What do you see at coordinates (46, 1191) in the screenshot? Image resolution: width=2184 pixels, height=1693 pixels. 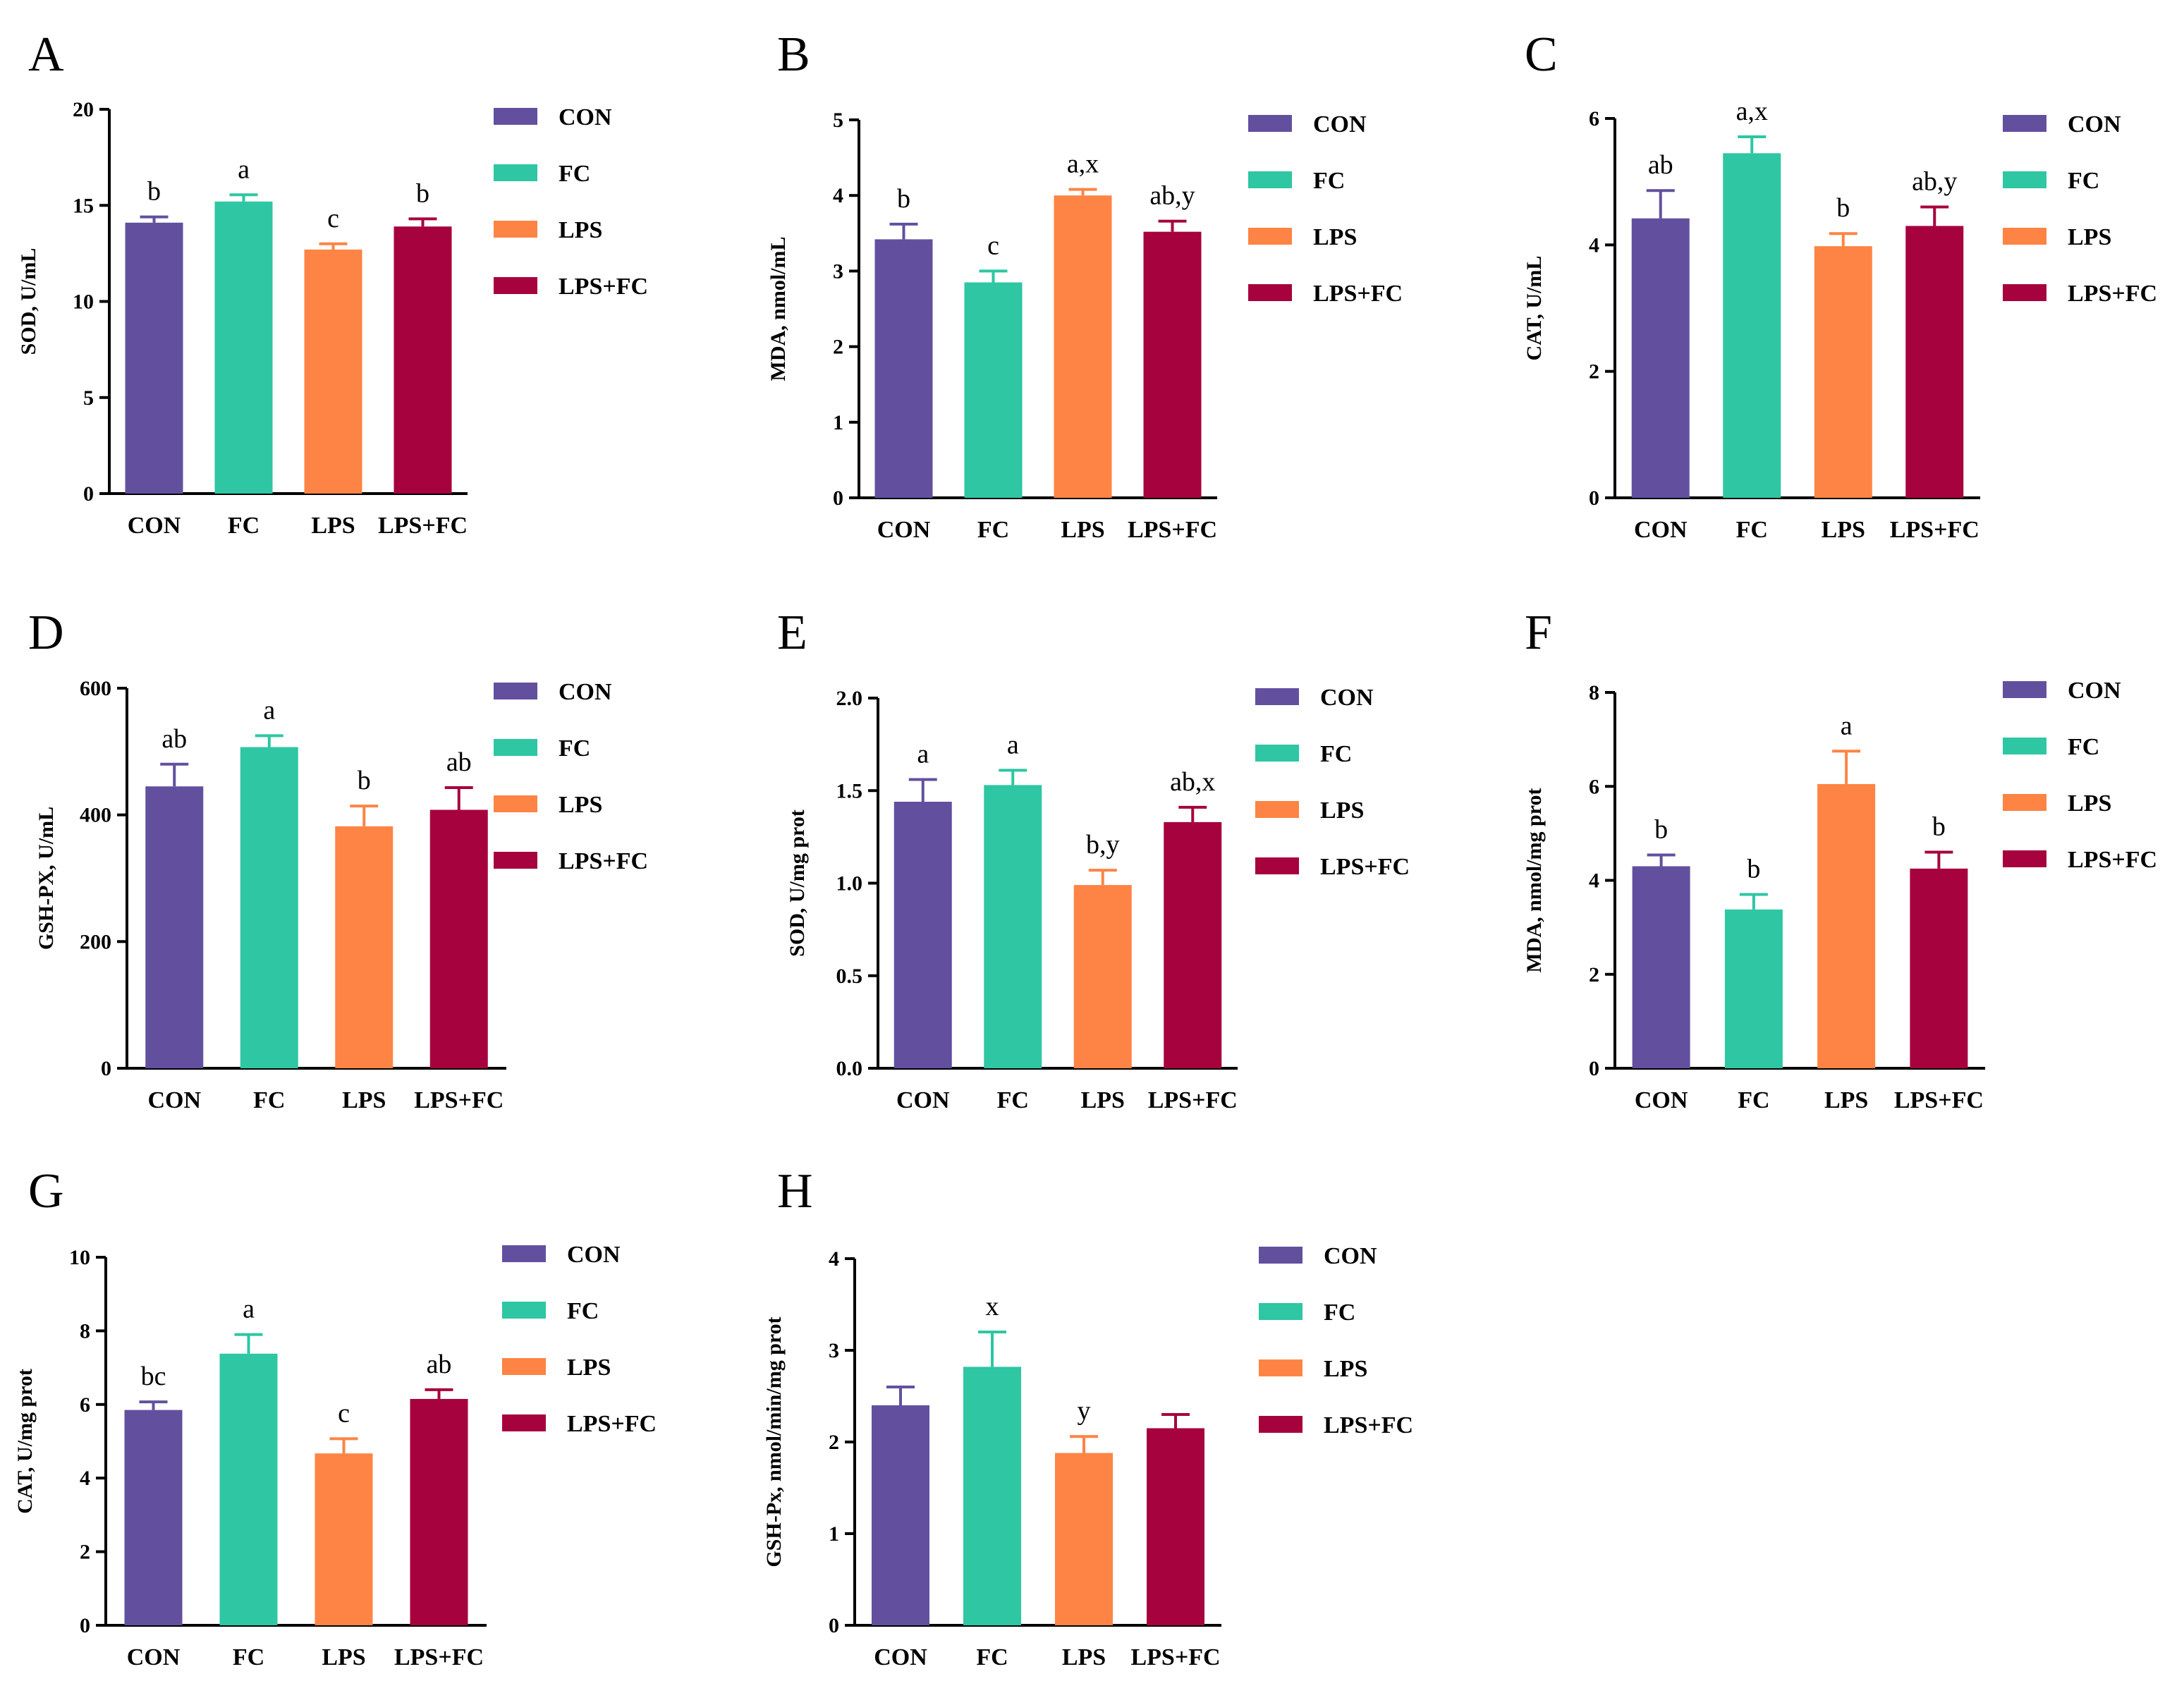 I see `panel-letter: G` at bounding box center [46, 1191].